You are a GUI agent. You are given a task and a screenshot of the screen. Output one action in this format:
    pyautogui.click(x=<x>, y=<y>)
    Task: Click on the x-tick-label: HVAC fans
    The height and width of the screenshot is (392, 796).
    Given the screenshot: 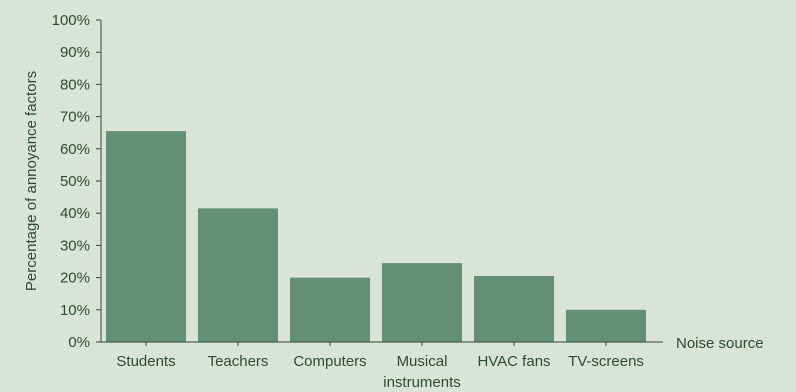 What is the action you would take?
    pyautogui.click(x=513, y=361)
    